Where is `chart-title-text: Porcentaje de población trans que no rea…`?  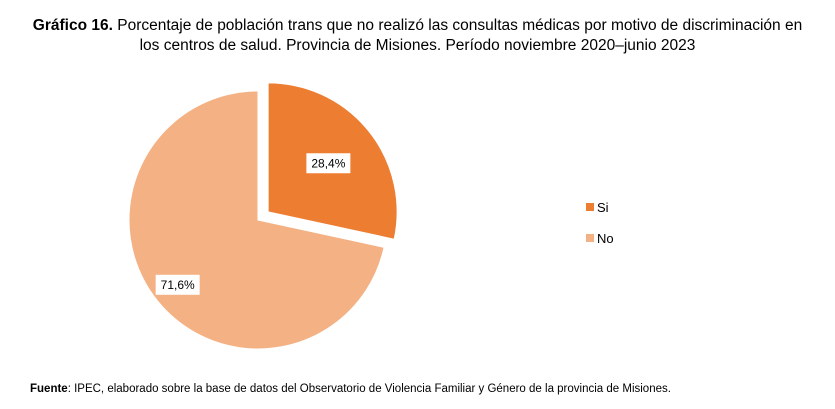
chart-title-text: Porcentaje de población trans que no rea… is located at coordinates (460, 25).